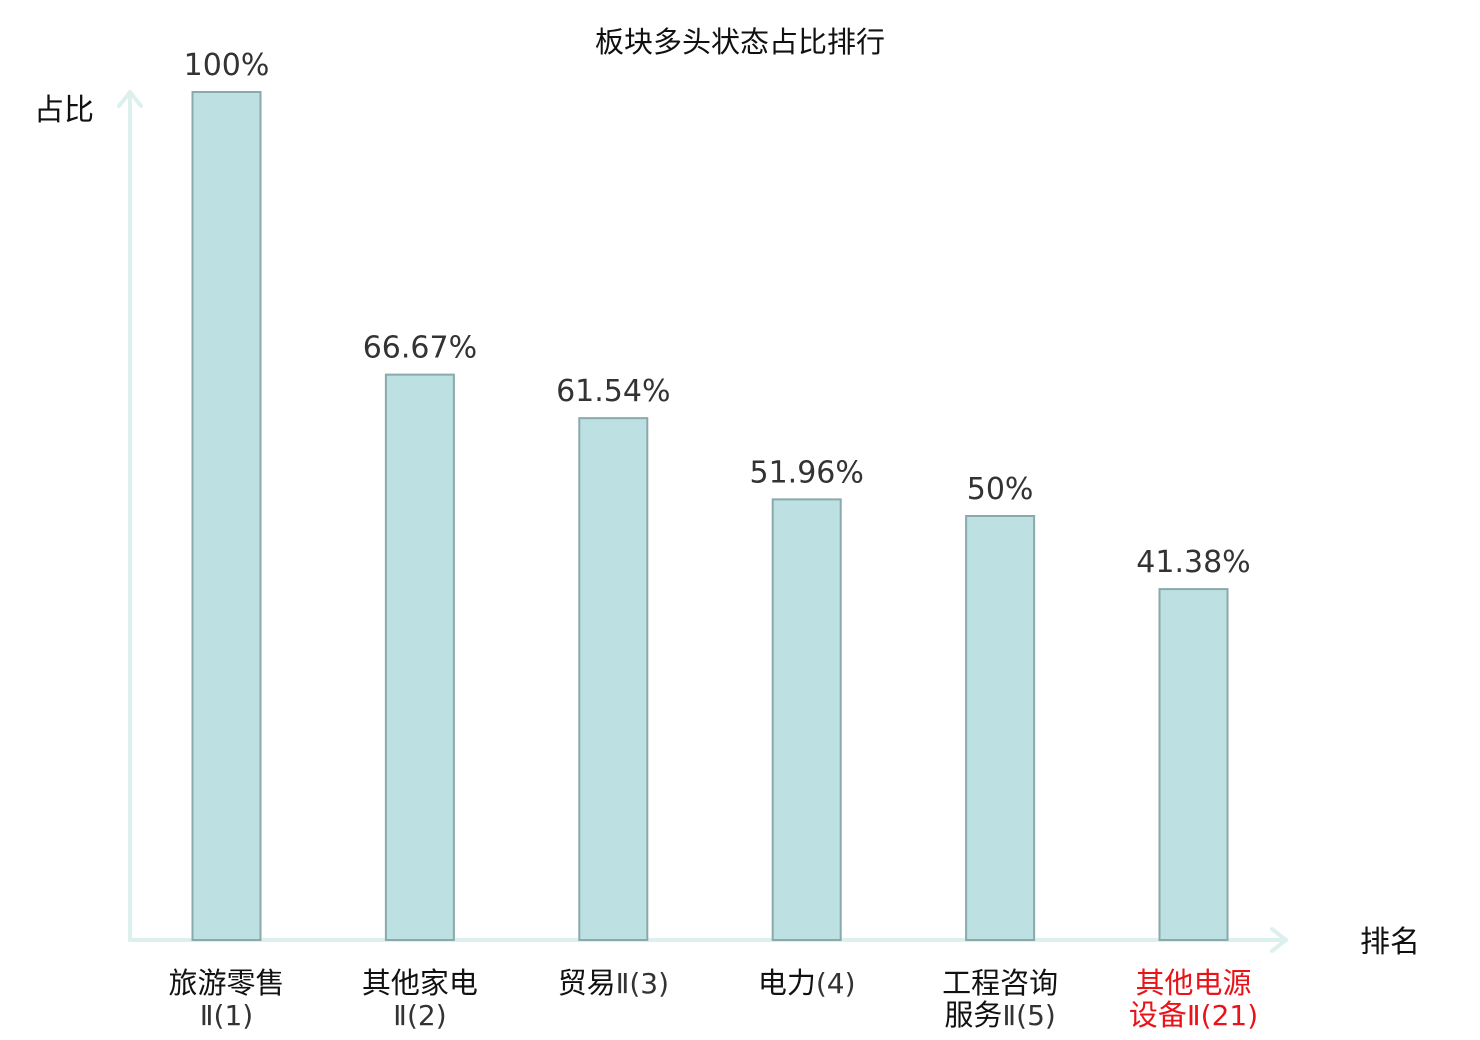  What do you see at coordinates (130, 99) in the screenshot?
I see `y-axis-arrow` at bounding box center [130, 99].